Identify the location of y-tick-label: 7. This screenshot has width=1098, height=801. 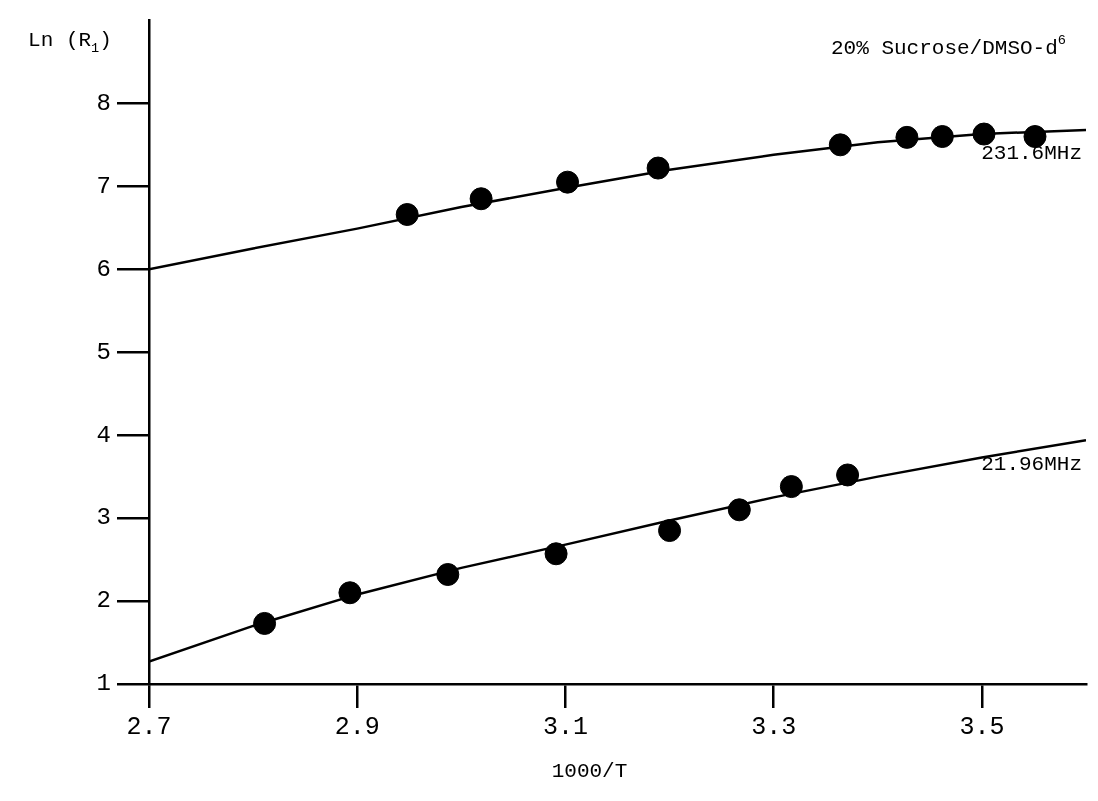
(103, 186).